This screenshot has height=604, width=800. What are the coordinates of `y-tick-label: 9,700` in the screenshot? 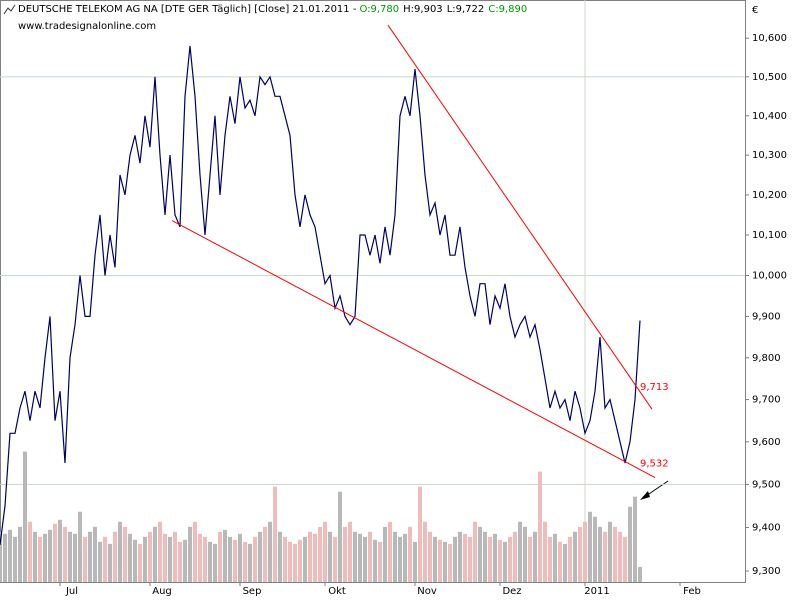 It's located at (766, 400).